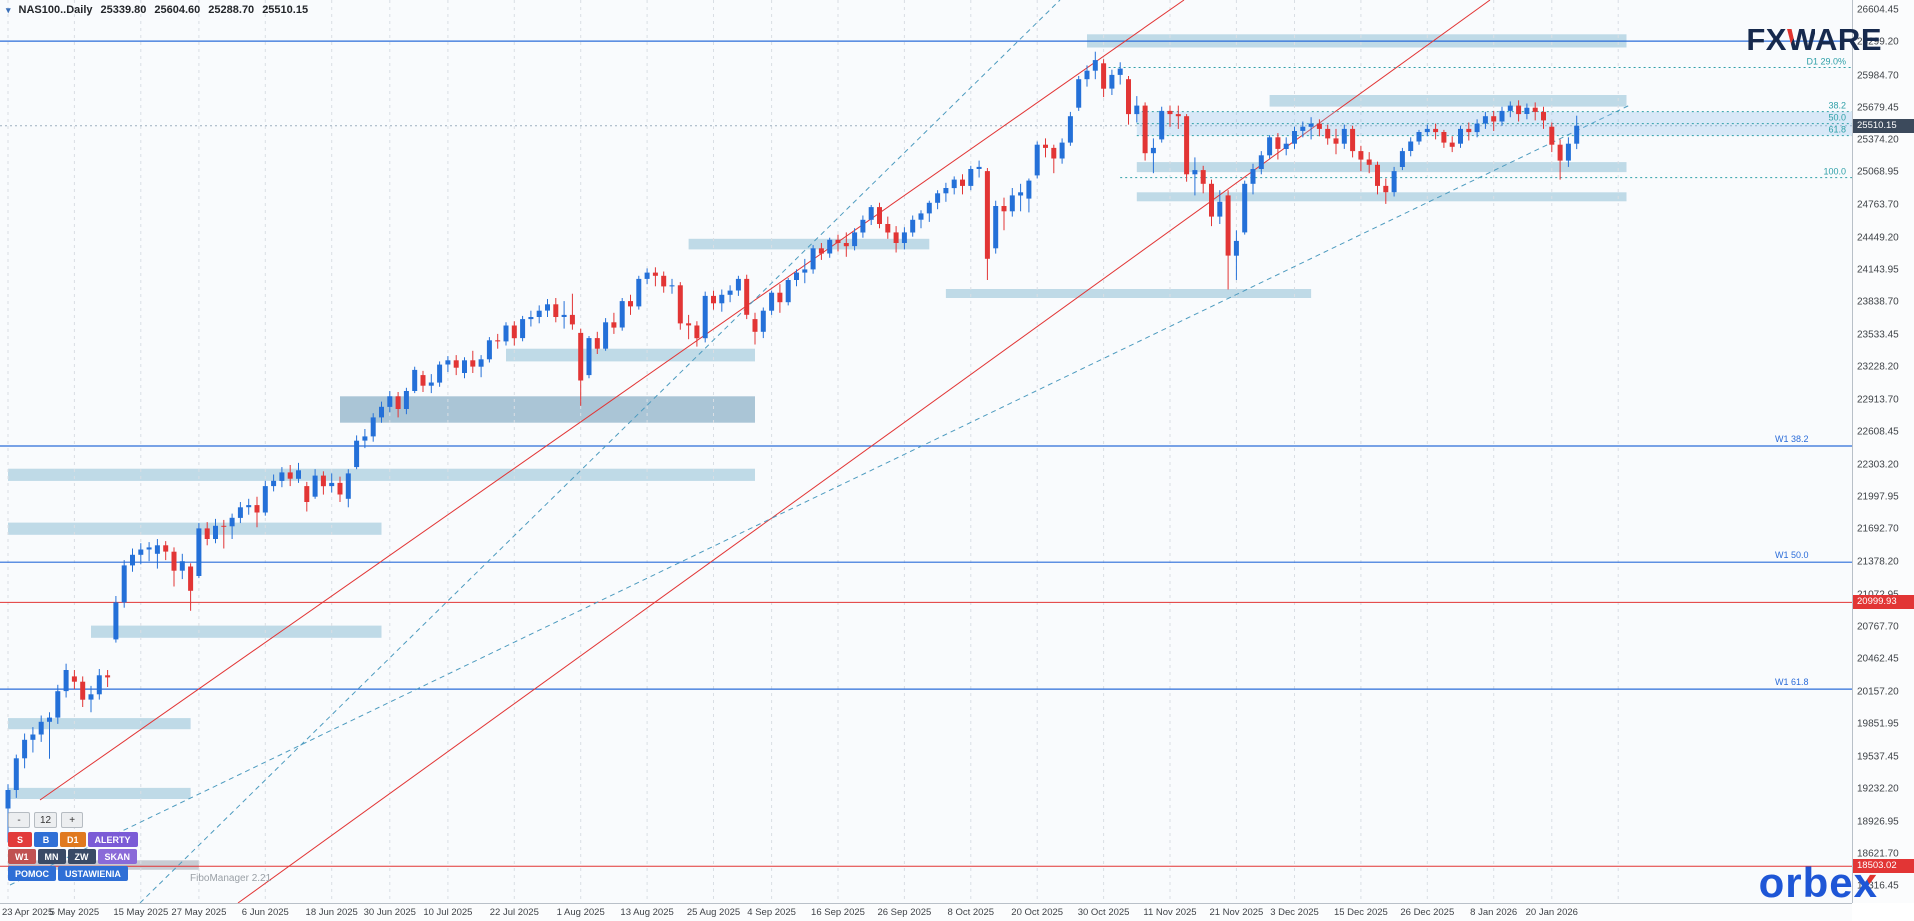 The image size is (1914, 921). Describe the element at coordinates (112, 839) in the screenshot. I see `button-alerty: ALERTY` at that location.